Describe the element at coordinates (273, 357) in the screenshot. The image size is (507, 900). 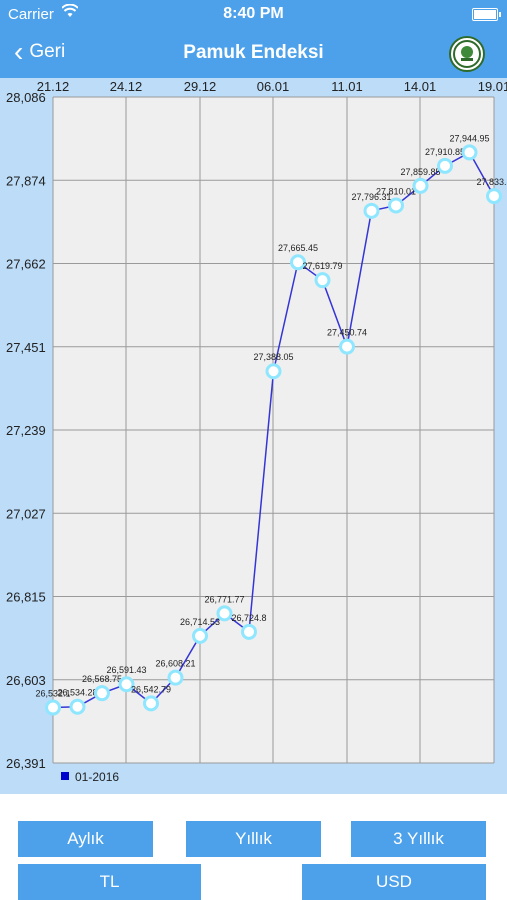
I see `data-label: 27,388.05` at that location.